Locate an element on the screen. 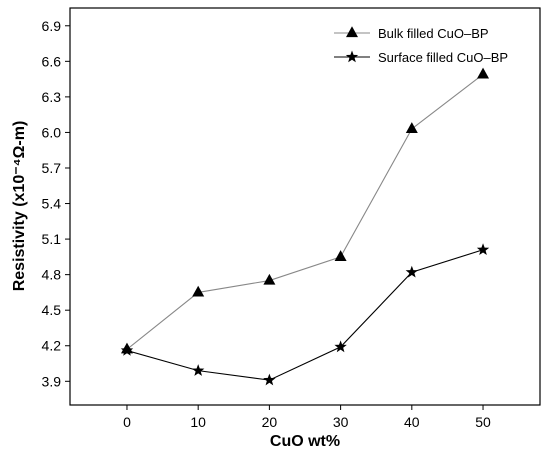 The image size is (550, 462). y-tick-label: 6.0 is located at coordinates (52, 132).